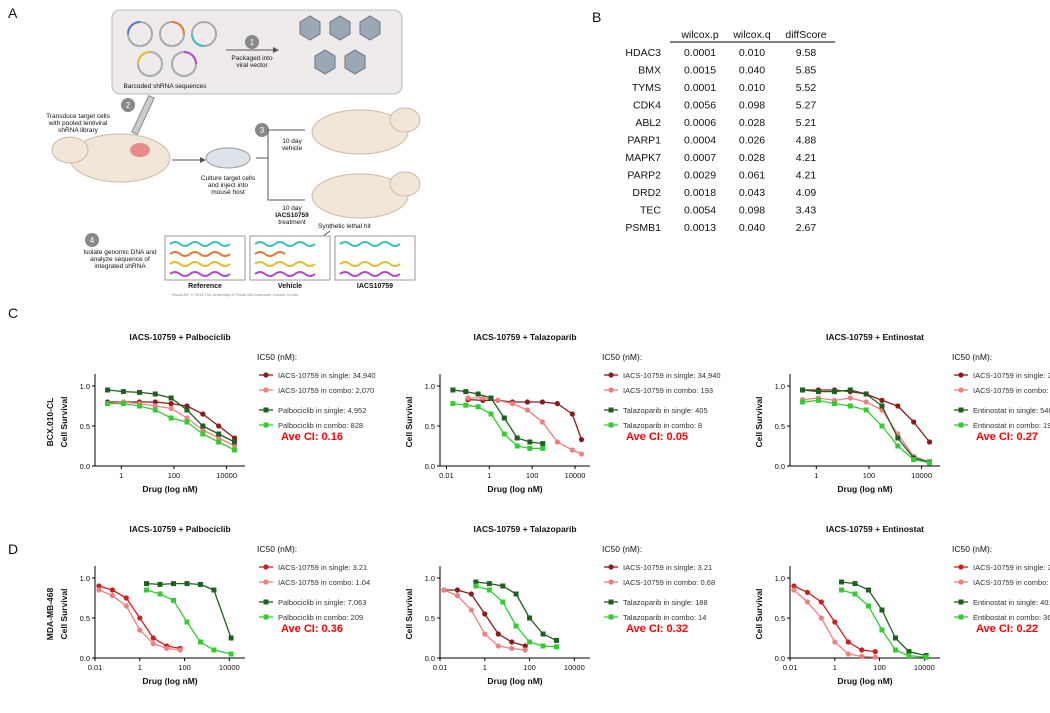 The height and width of the screenshot is (713, 1050). What do you see at coordinates (875, 337) in the screenshot?
I see `chart-title: IACS-10759 + Entinostat` at bounding box center [875, 337].